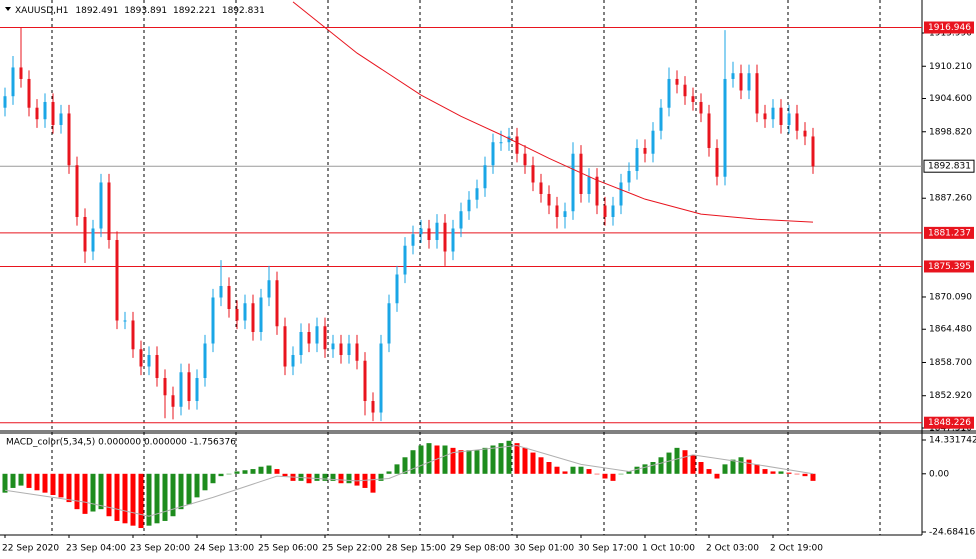 The height and width of the screenshot is (559, 976). Describe the element at coordinates (96, 11) in the screenshot. I see `header-open: 1892.491` at that location.